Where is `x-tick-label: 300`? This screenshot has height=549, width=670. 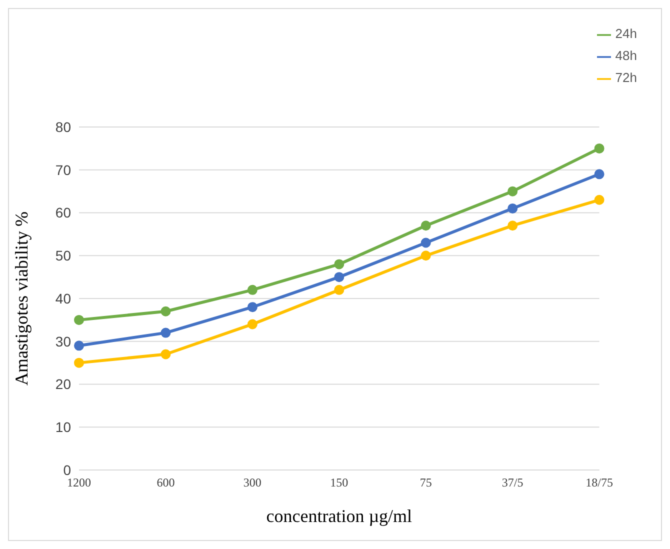
x-tick-label: 300 is located at coordinates (252, 483).